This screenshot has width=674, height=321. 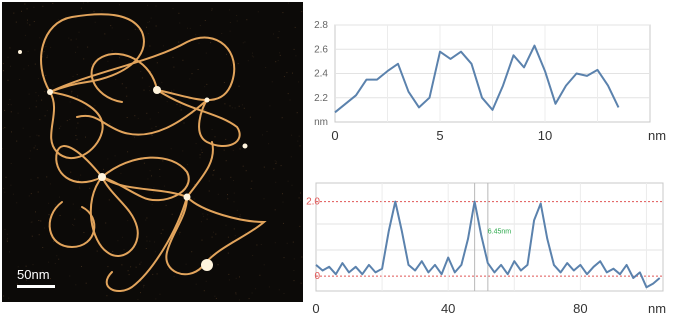 I want to click on peak-distance-annotation: 6.45nm, so click(x=500, y=231).